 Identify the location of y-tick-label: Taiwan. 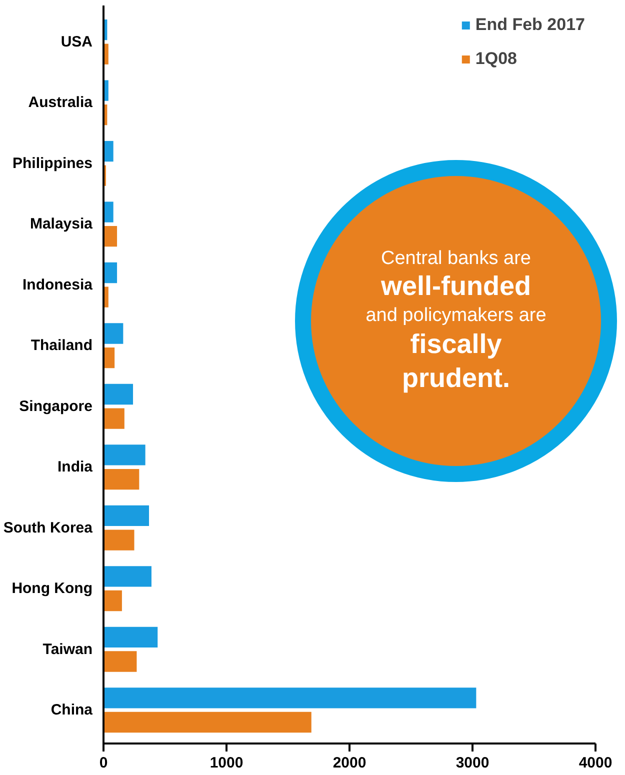
(67, 649).